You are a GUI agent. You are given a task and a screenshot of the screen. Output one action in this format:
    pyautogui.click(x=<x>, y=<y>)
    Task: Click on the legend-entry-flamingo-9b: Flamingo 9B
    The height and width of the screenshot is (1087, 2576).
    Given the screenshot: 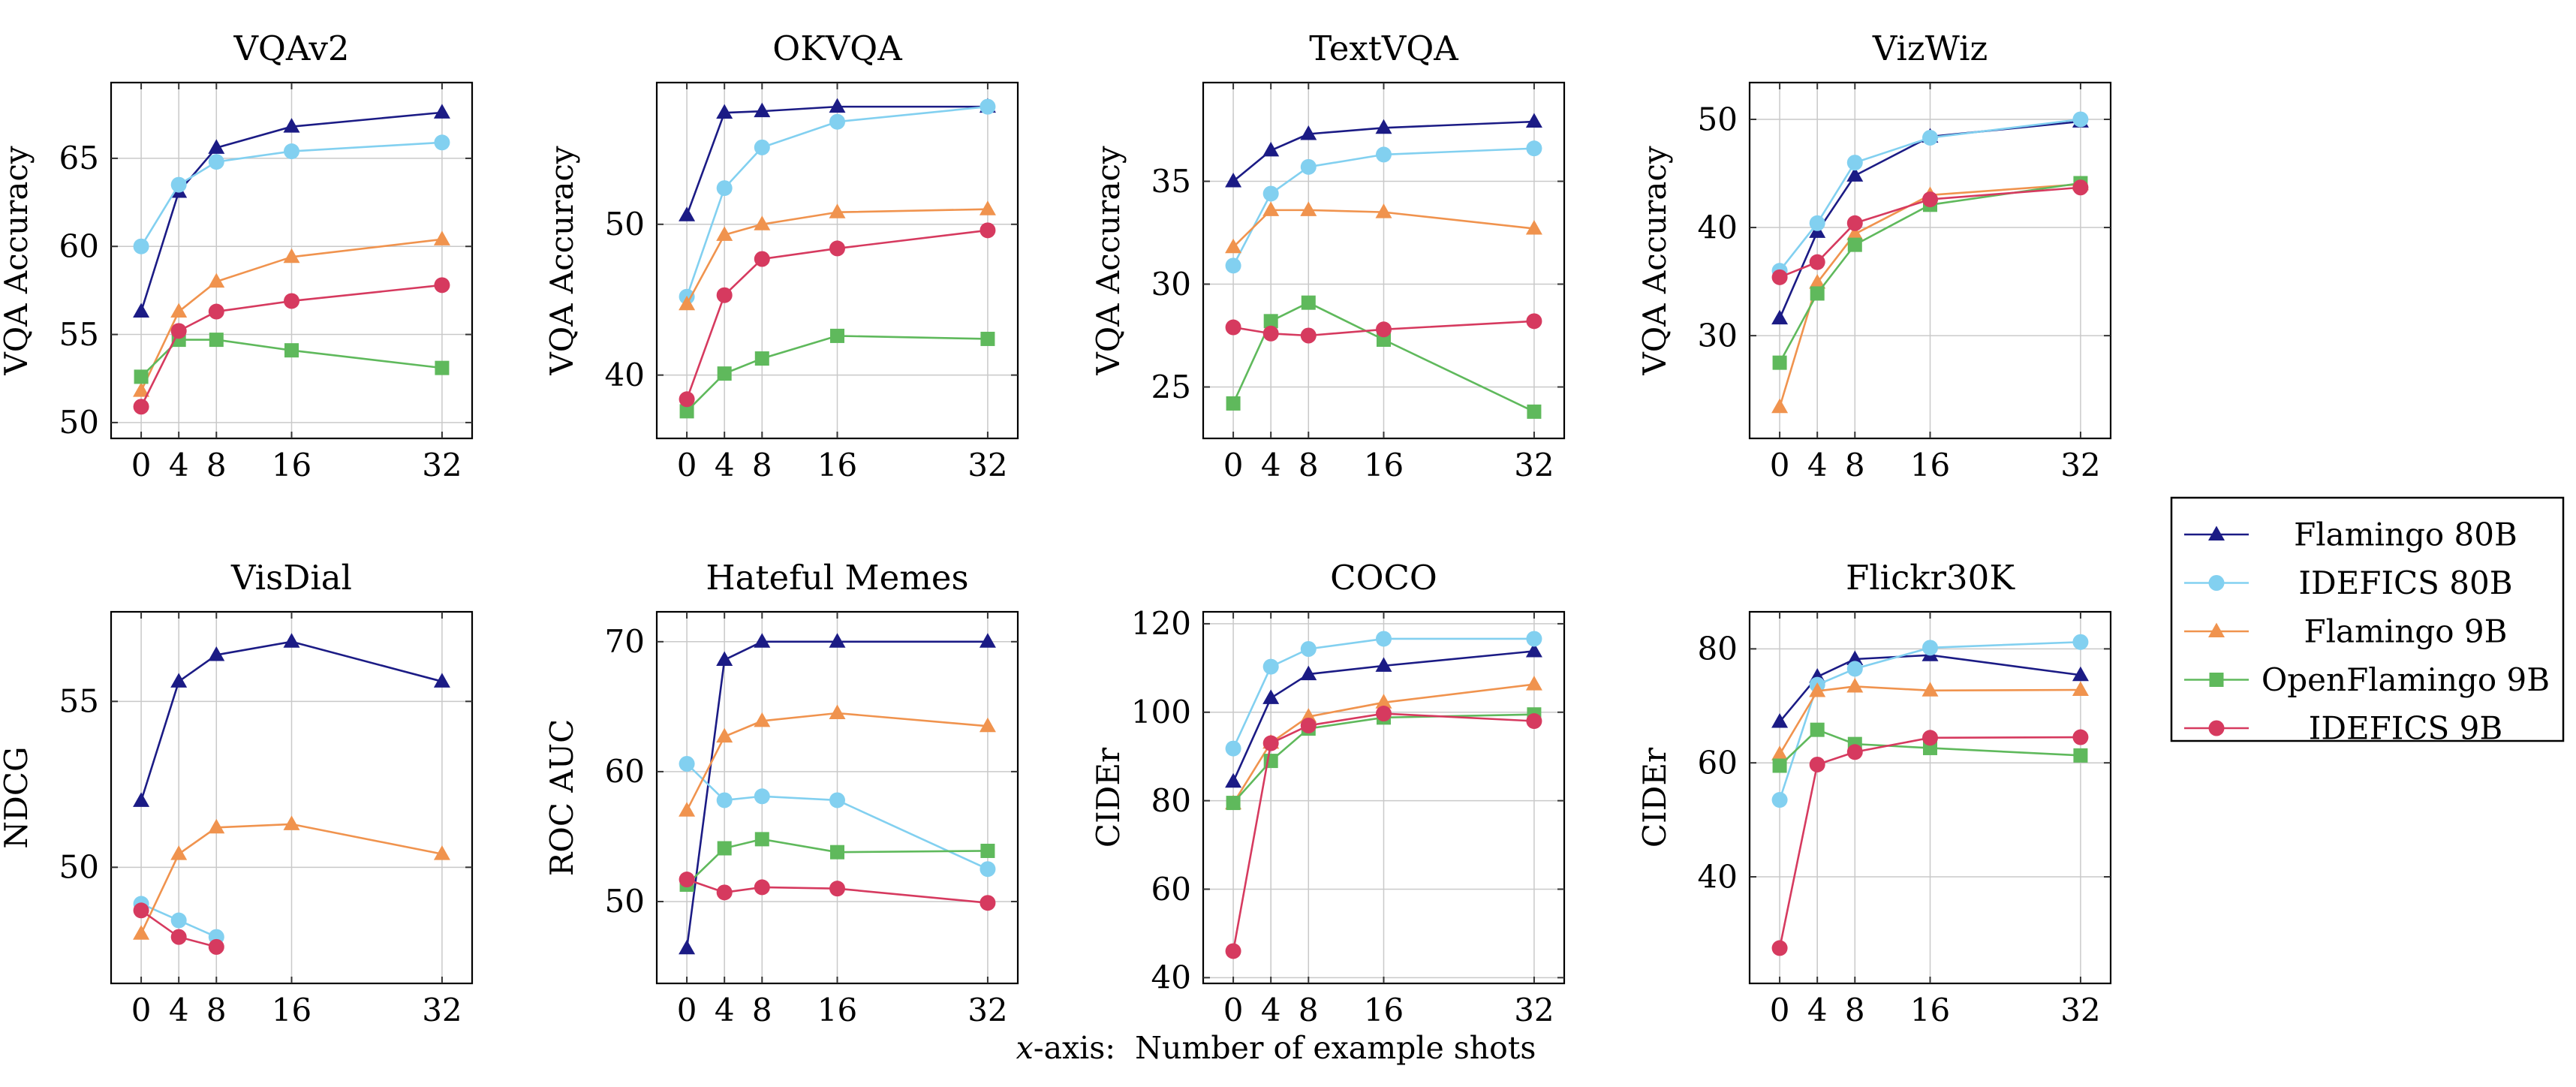 What is the action you would take?
    pyautogui.click(x=2346, y=631)
    